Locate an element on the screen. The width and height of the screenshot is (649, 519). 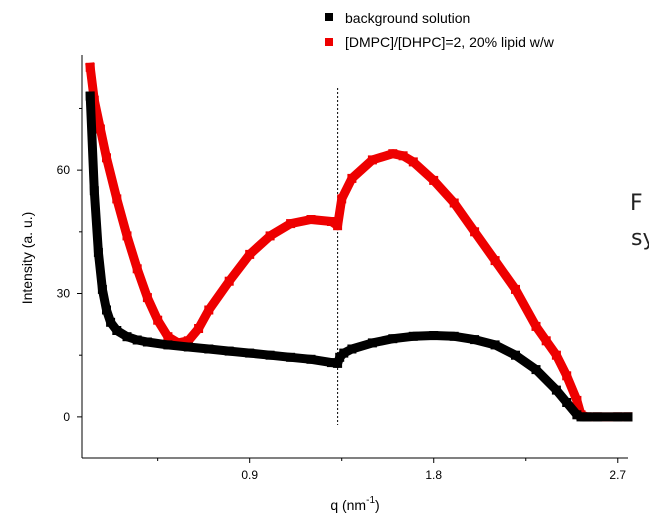
side-text-line1: F is located at coordinates (636, 203).